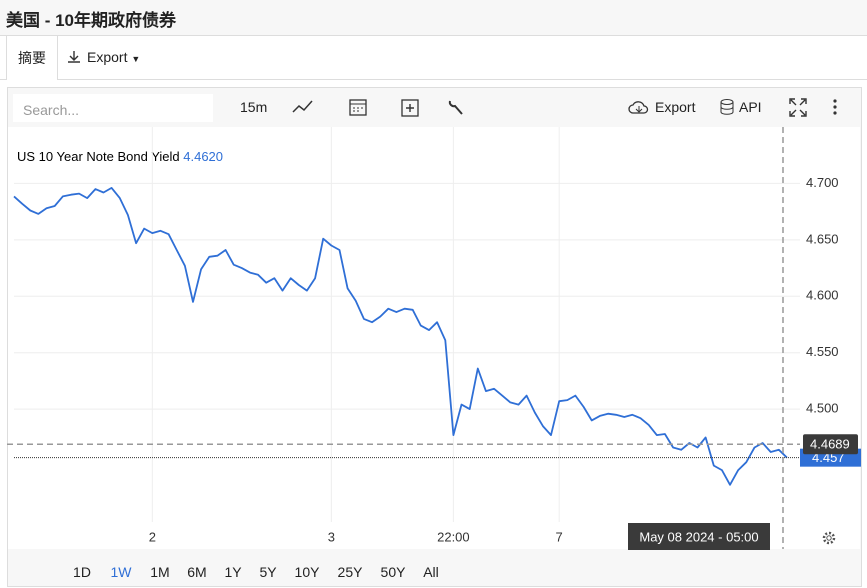  What do you see at coordinates (822, 408) in the screenshot?
I see `y-tick-label: 4.500` at bounding box center [822, 408].